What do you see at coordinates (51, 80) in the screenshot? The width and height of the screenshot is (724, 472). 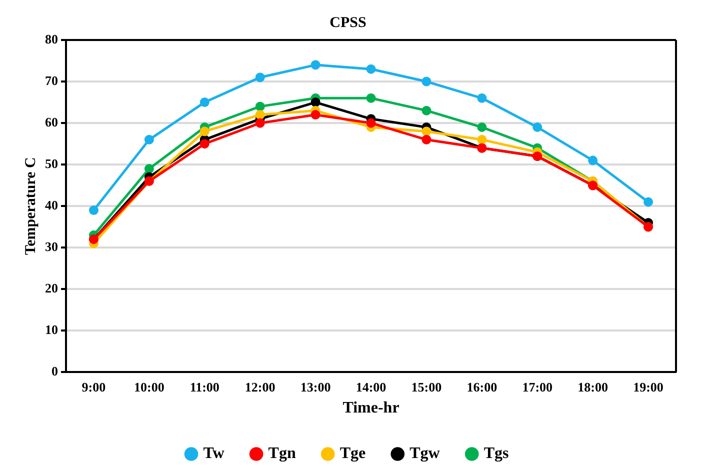 I see `y-tick-label: 70` at bounding box center [51, 80].